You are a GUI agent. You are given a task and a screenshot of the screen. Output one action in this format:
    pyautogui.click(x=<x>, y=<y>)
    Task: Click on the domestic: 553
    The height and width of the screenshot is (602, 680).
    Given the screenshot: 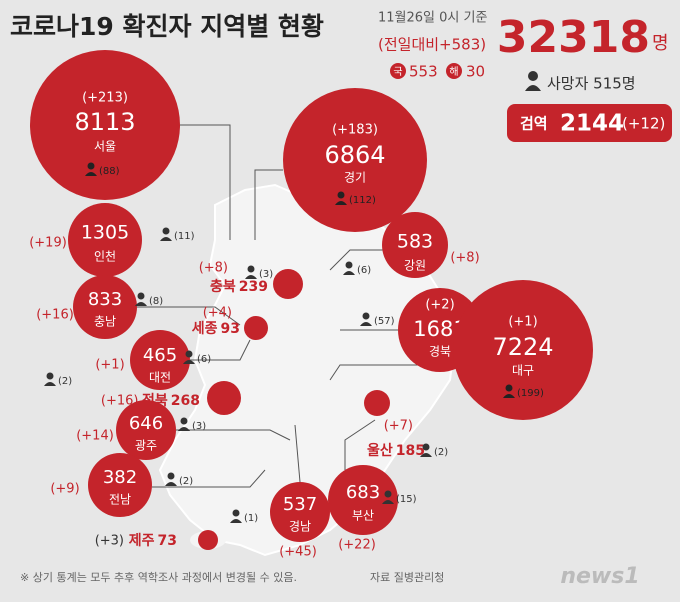 What is the action you would take?
    pyautogui.click(x=423, y=72)
    